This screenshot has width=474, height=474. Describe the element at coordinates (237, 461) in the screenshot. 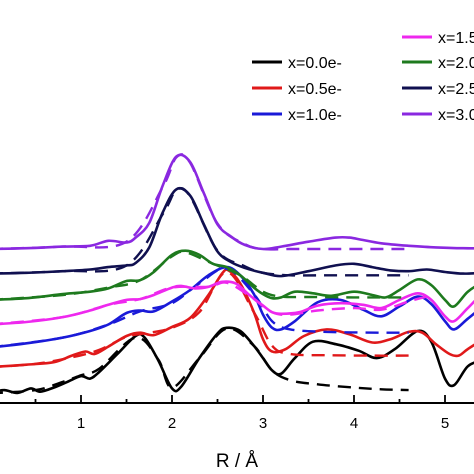

I see `x-axis-title: R / Å` at that location.